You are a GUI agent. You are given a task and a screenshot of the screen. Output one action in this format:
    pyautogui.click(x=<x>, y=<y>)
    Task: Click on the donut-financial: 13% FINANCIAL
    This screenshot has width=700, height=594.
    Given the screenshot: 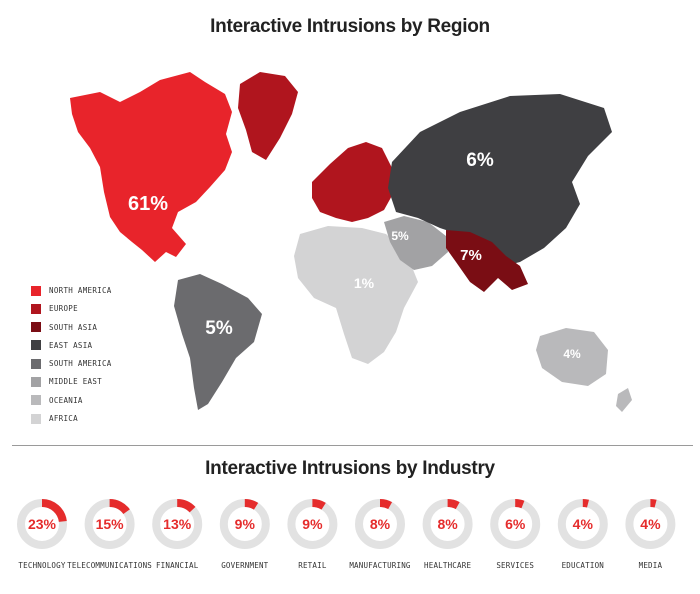 What is the action you would take?
    pyautogui.click(x=177, y=534)
    